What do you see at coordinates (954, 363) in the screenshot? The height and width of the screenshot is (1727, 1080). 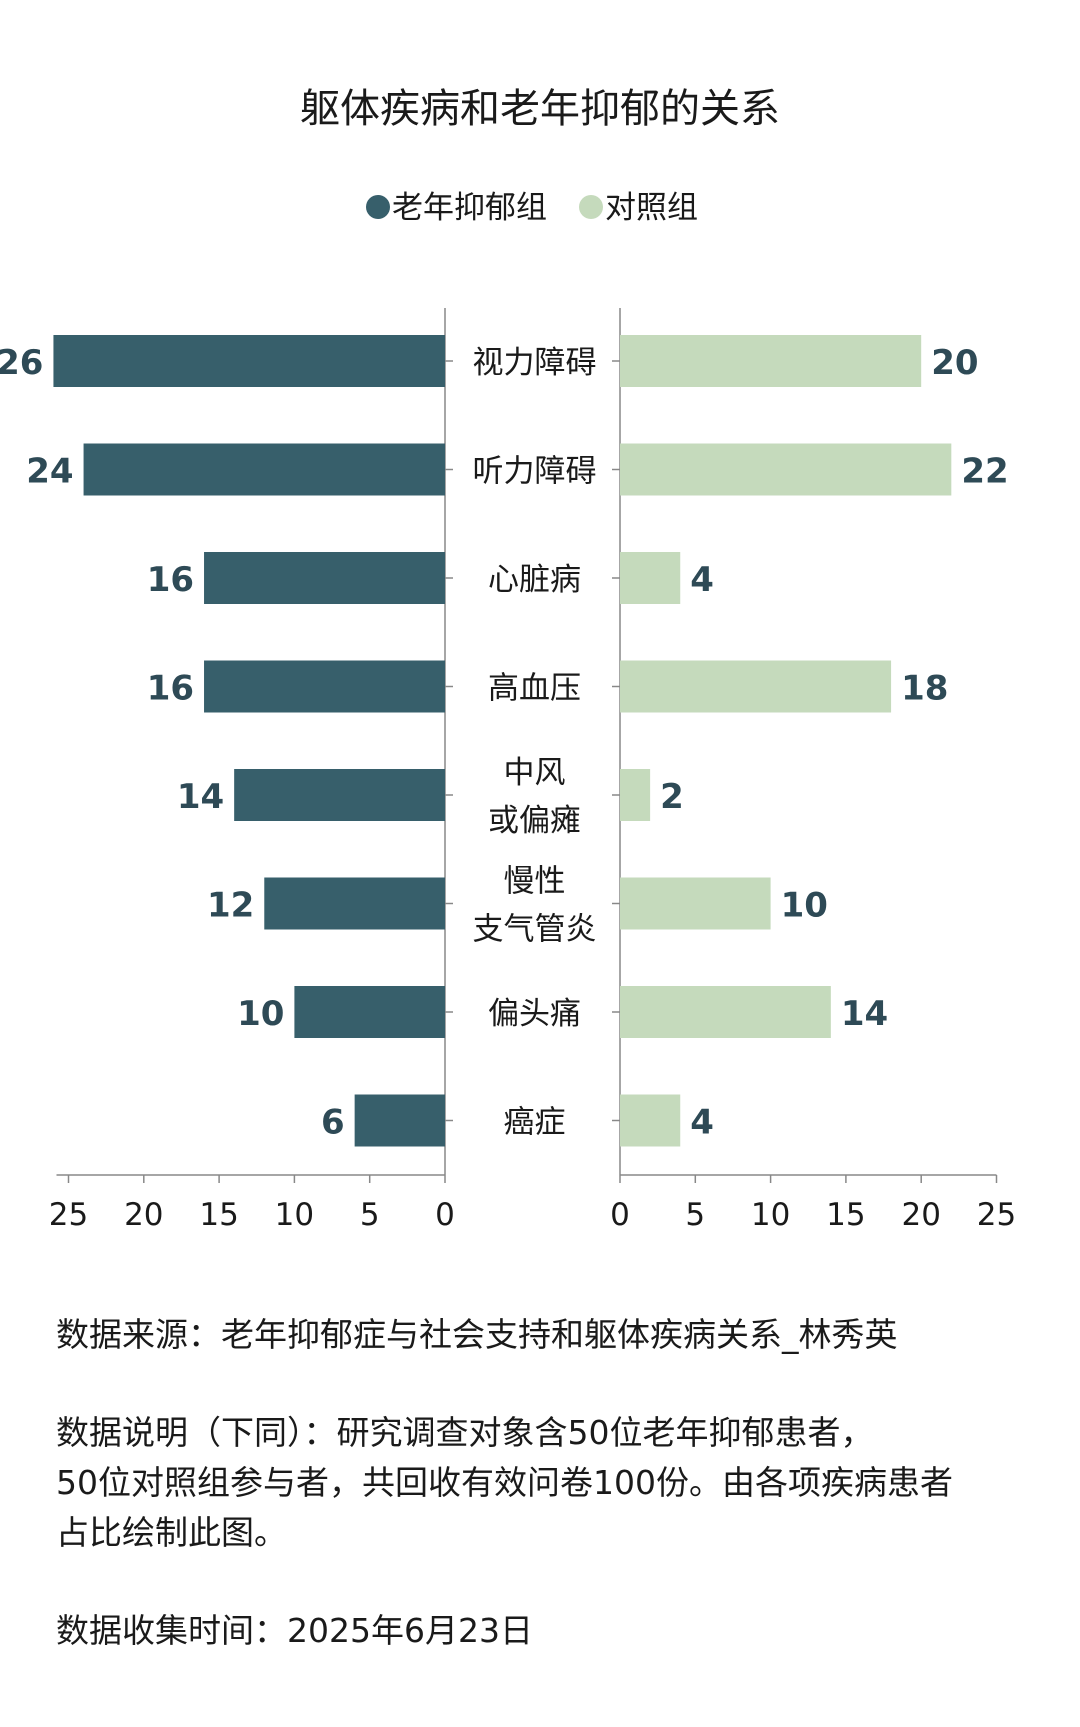 I see `value-label-control: 20` at bounding box center [954, 363].